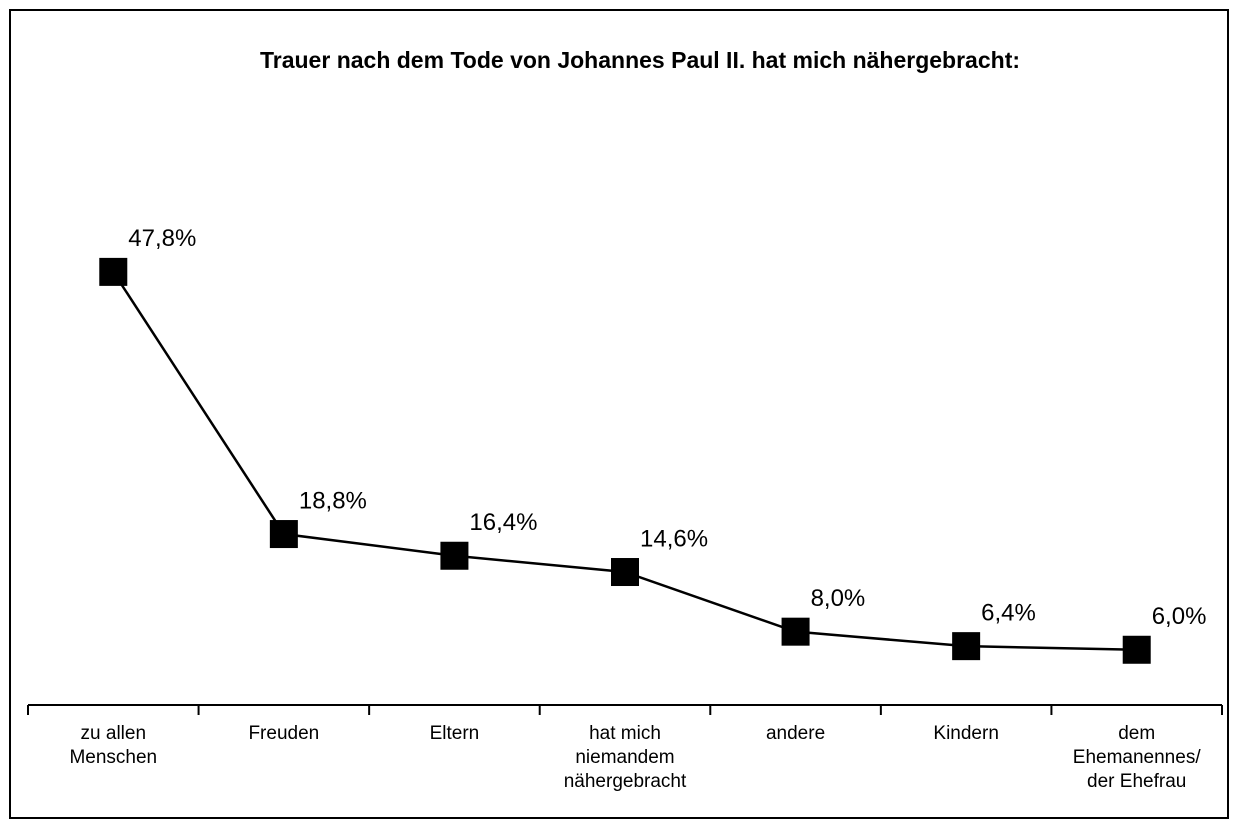 This screenshot has height=825, width=1238. Describe the element at coordinates (838, 598) in the screenshot. I see `data-label: 8,0%` at that location.